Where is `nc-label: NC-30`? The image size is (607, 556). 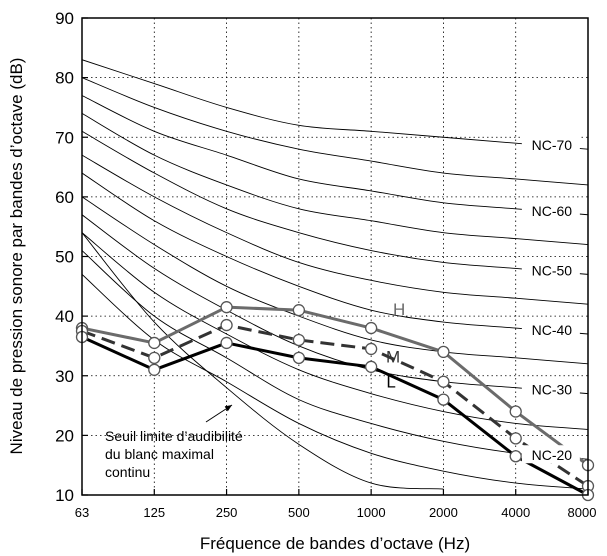 nc-label: NC-30 is located at coordinates (552, 390).